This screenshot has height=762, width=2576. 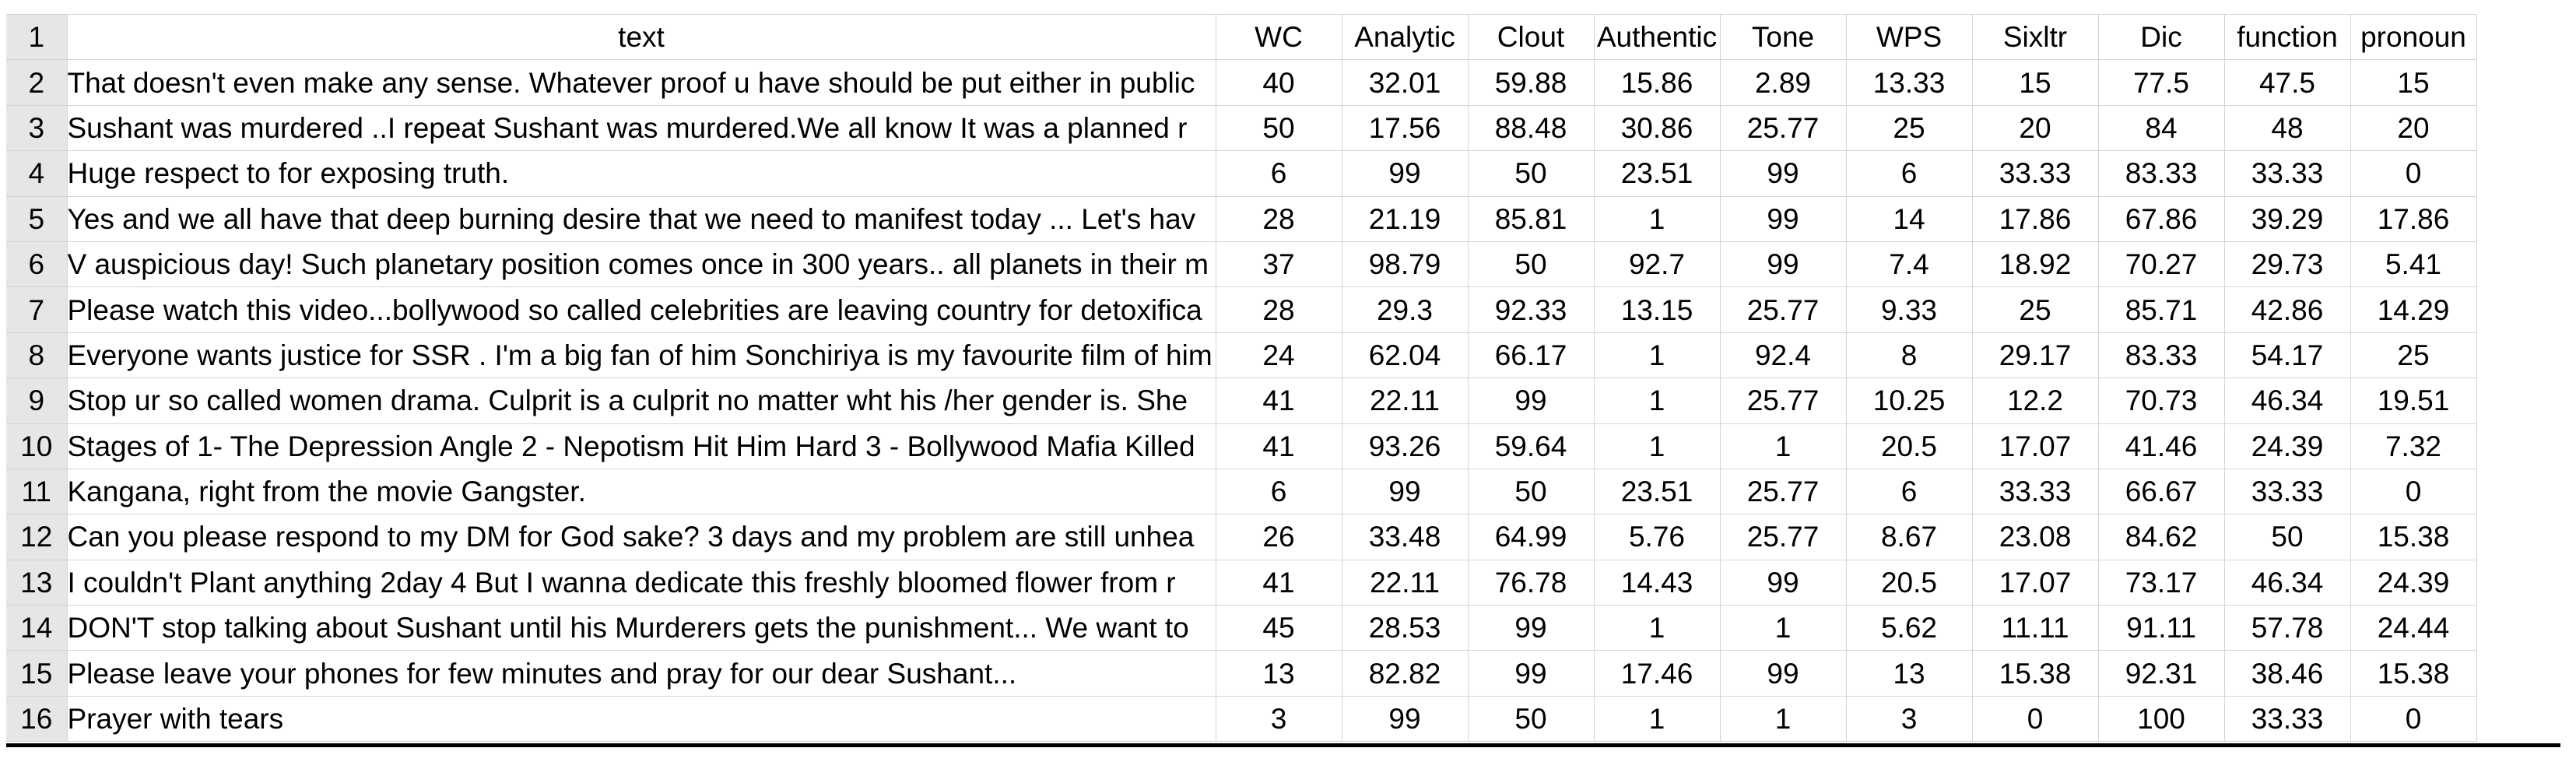 What do you see at coordinates (1279, 82) in the screenshot?
I see `value-cell: 40` at bounding box center [1279, 82].